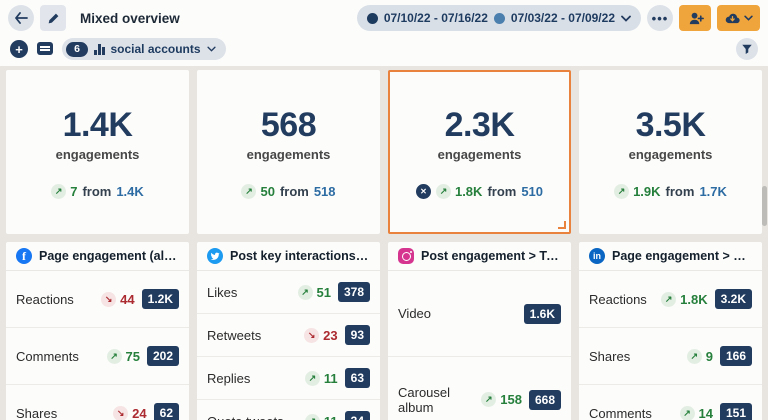 The height and width of the screenshot is (420, 768). Describe the element at coordinates (764, 206) in the screenshot. I see `vertical-scrollbar-thumb` at that location.